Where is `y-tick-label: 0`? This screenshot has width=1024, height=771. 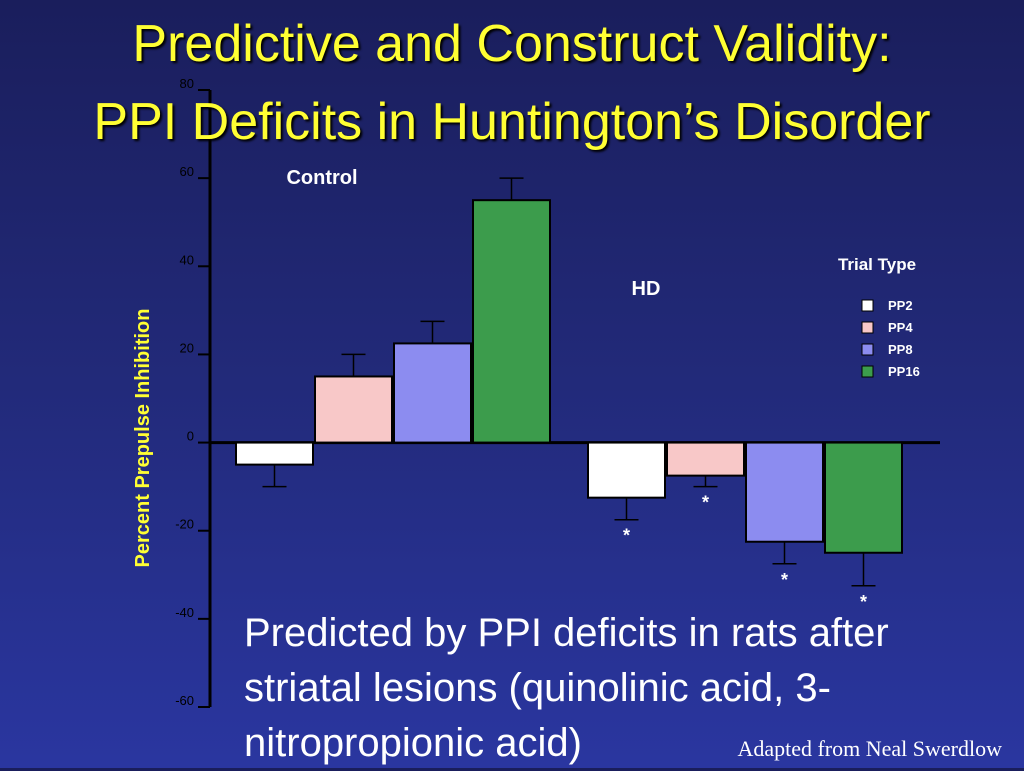
y-tick-label: 0 is located at coordinates (190, 436).